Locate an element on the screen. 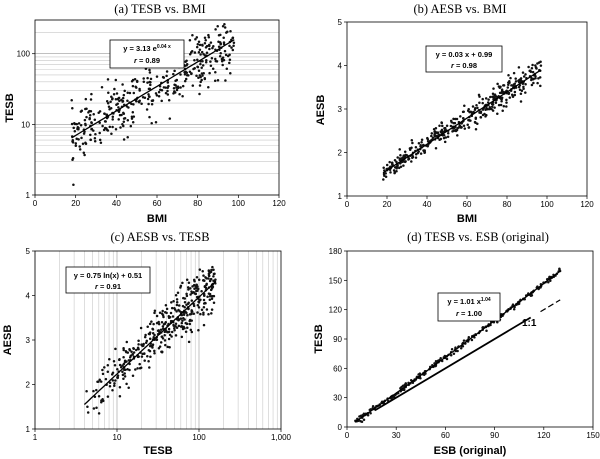 The width and height of the screenshot is (600, 459). x-tick-label: 120 is located at coordinates (544, 435).